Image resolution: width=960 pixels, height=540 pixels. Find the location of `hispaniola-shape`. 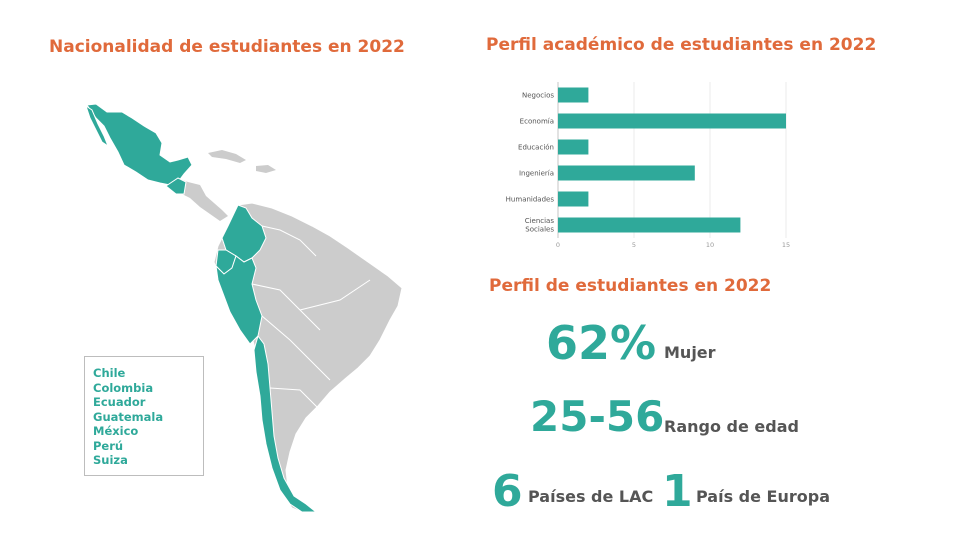

hispaniola-shape is located at coordinates (266, 169).